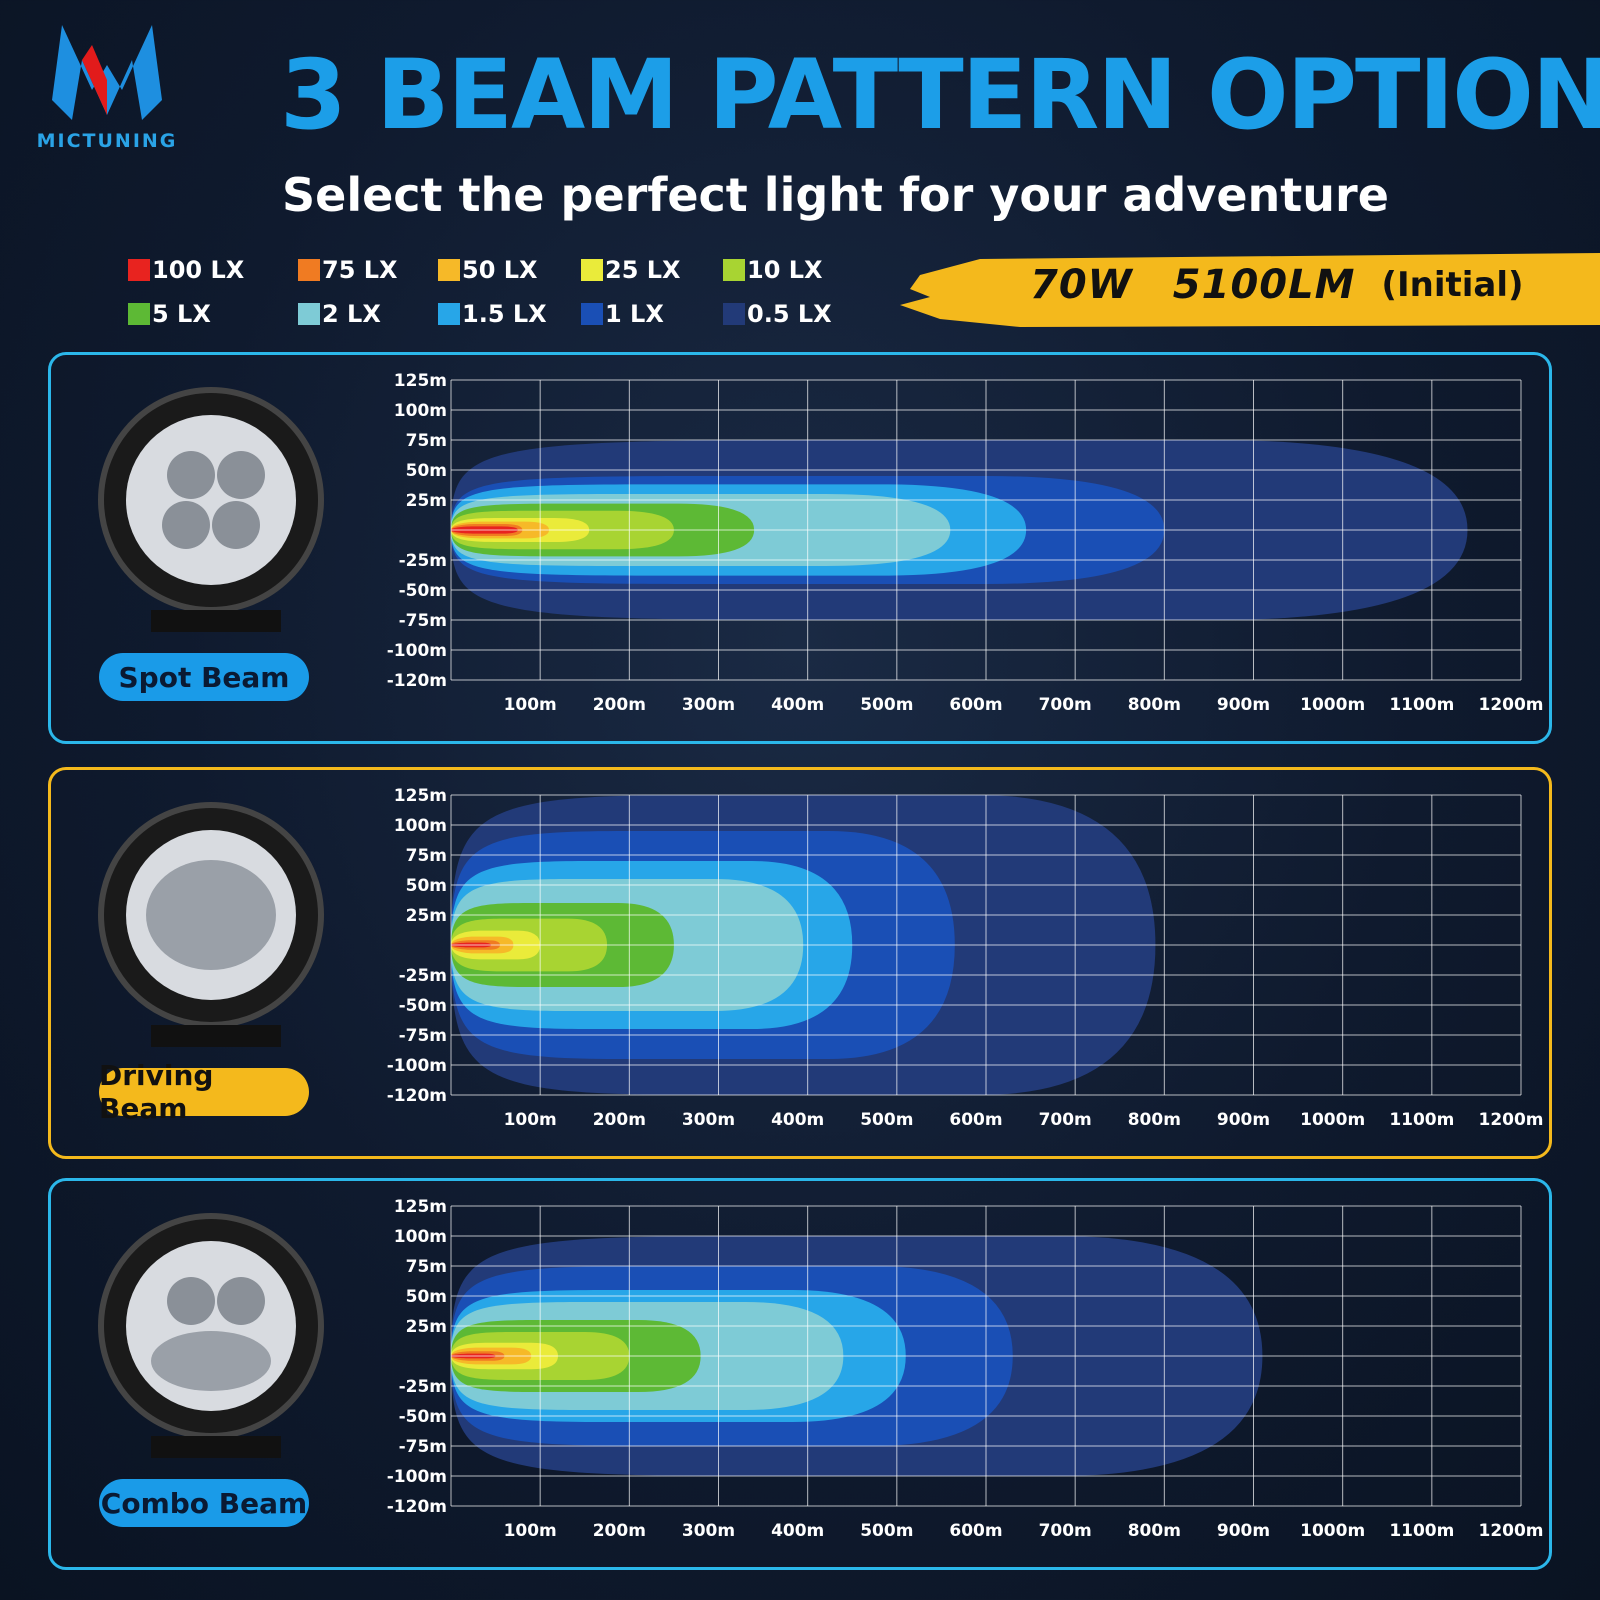  What do you see at coordinates (107, 72) in the screenshot?
I see `logo-m-icon` at bounding box center [107, 72].